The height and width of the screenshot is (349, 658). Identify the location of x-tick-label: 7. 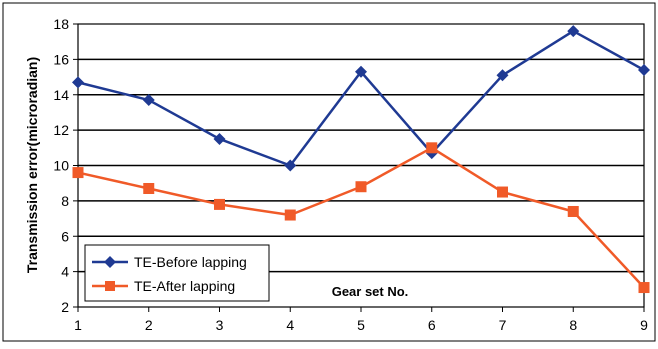
(503, 325).